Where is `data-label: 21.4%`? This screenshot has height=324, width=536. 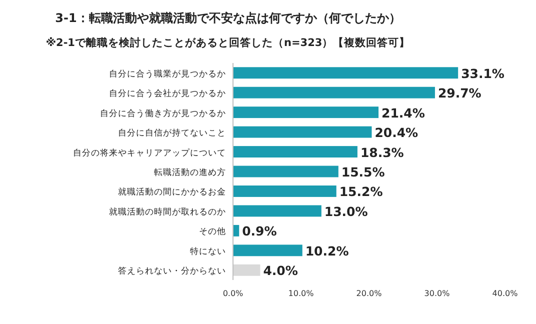
data-label: 21.4% is located at coordinates (404, 112).